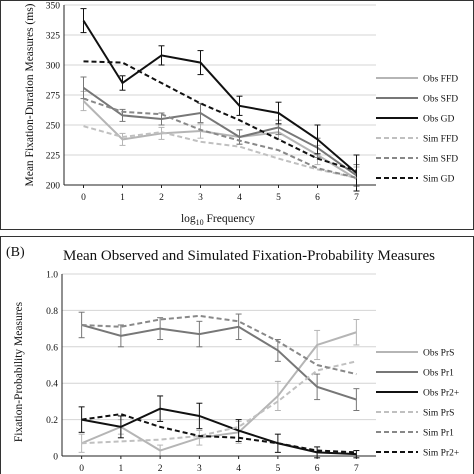  What do you see at coordinates (220, 152) in the screenshot?
I see `series-line-sim-ffd` at bounding box center [220, 152].